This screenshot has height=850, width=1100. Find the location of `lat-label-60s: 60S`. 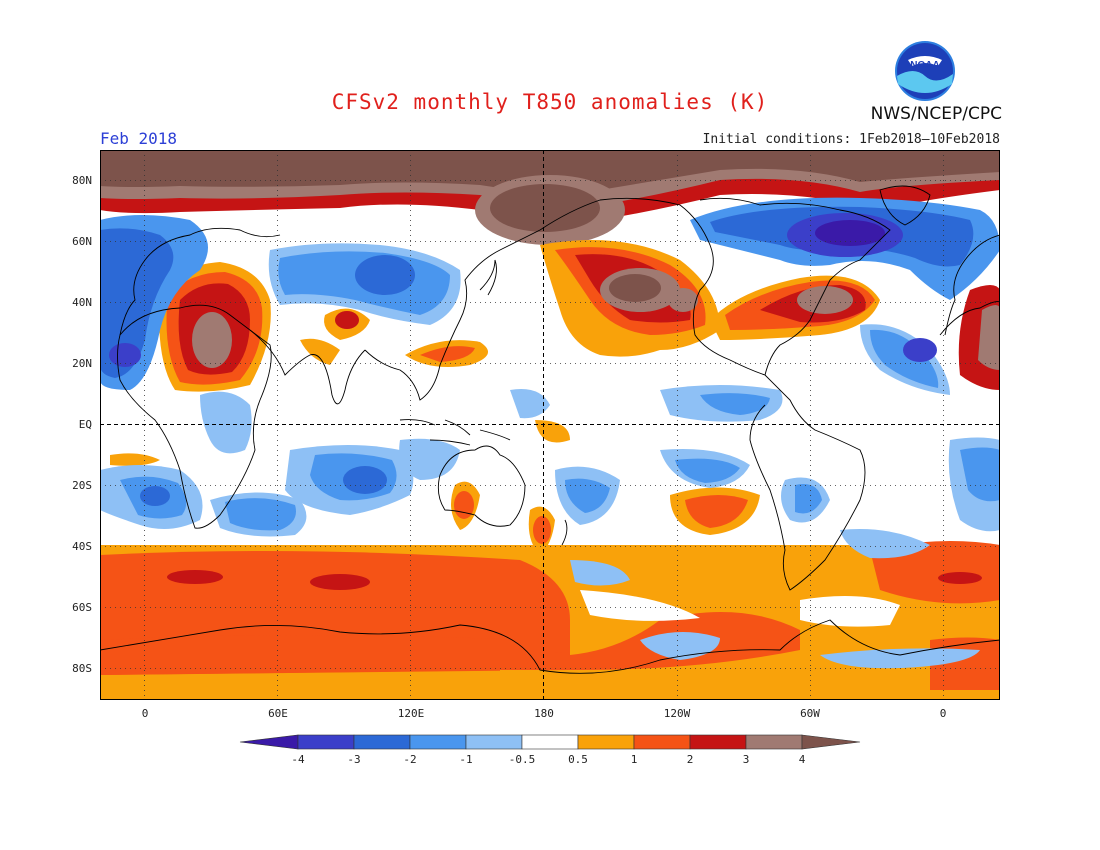

lat-label-60s: 60S is located at coordinates (82, 607).